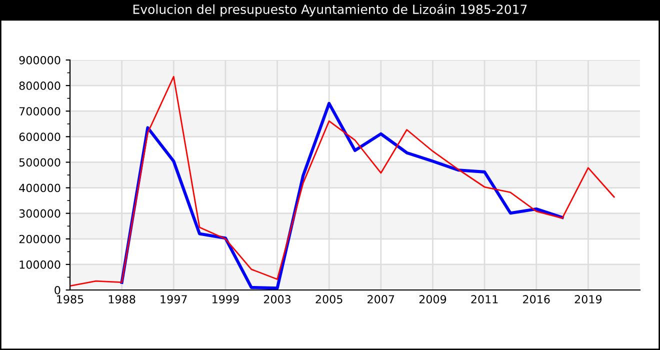 This screenshot has height=350, width=660. I want to click on x-tick-label: 2007, so click(381, 299).